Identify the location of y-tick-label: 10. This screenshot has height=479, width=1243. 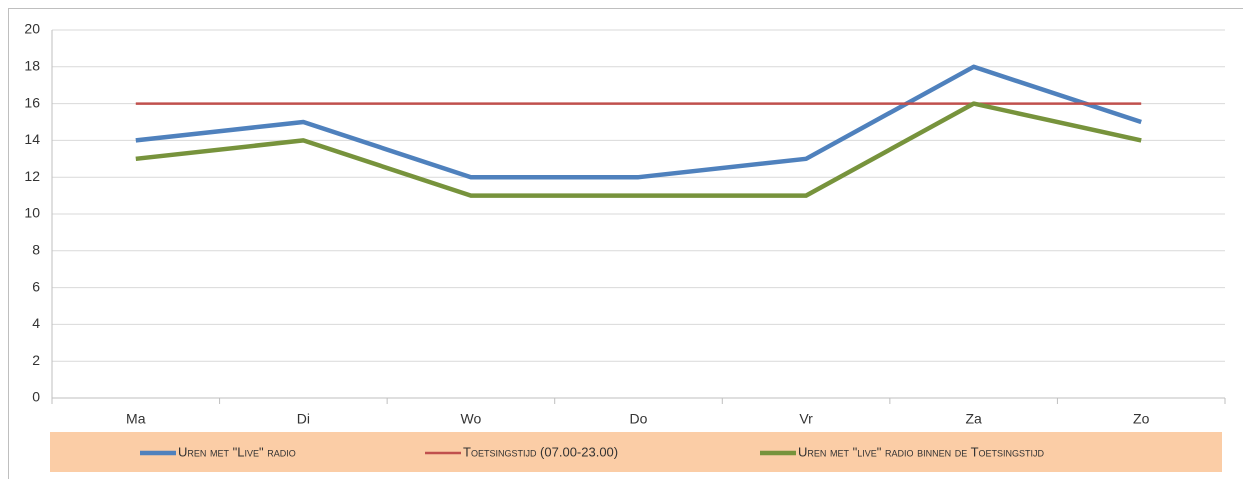
(32, 213).